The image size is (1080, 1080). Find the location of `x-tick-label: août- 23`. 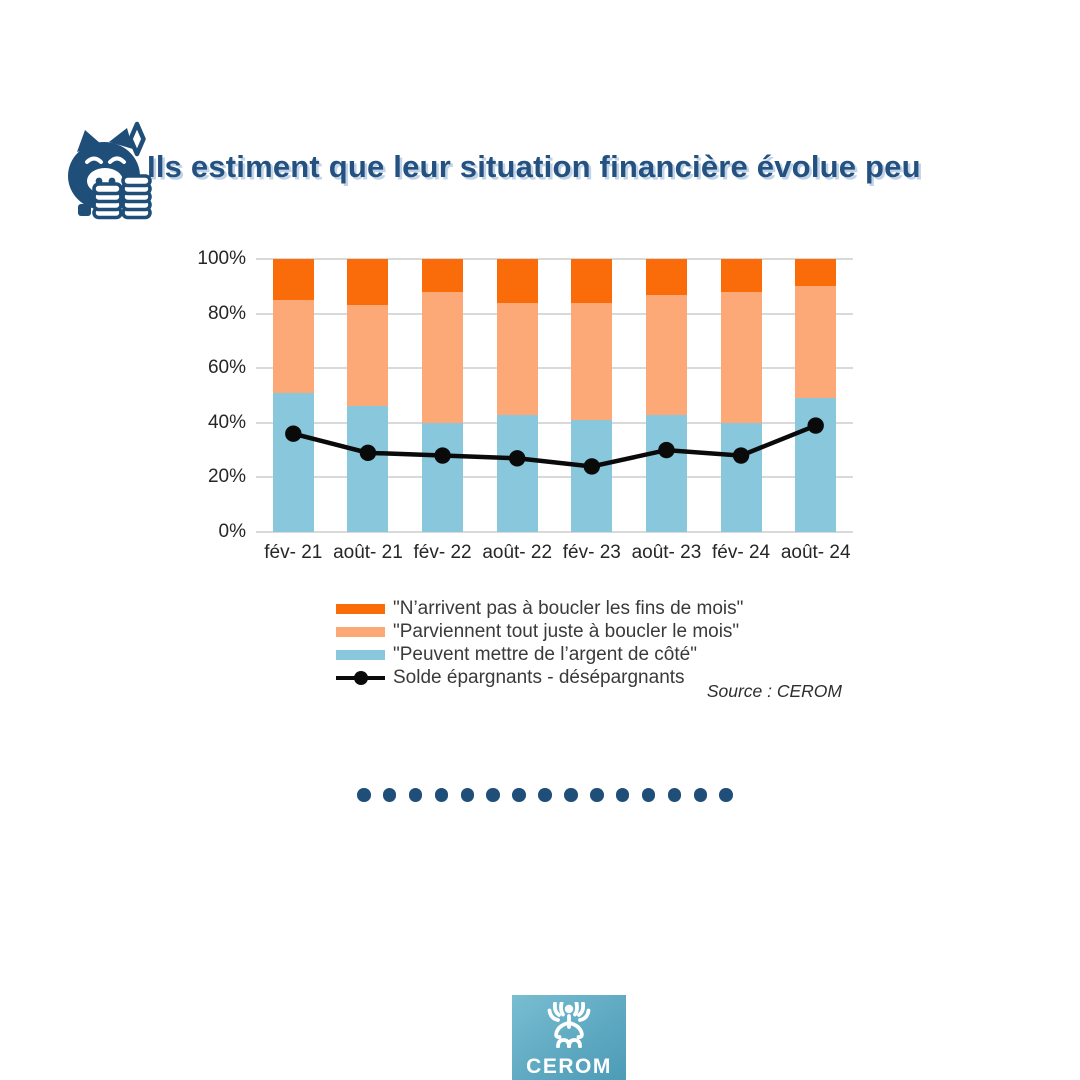

x-tick-label: août- 23 is located at coordinates (666, 552).